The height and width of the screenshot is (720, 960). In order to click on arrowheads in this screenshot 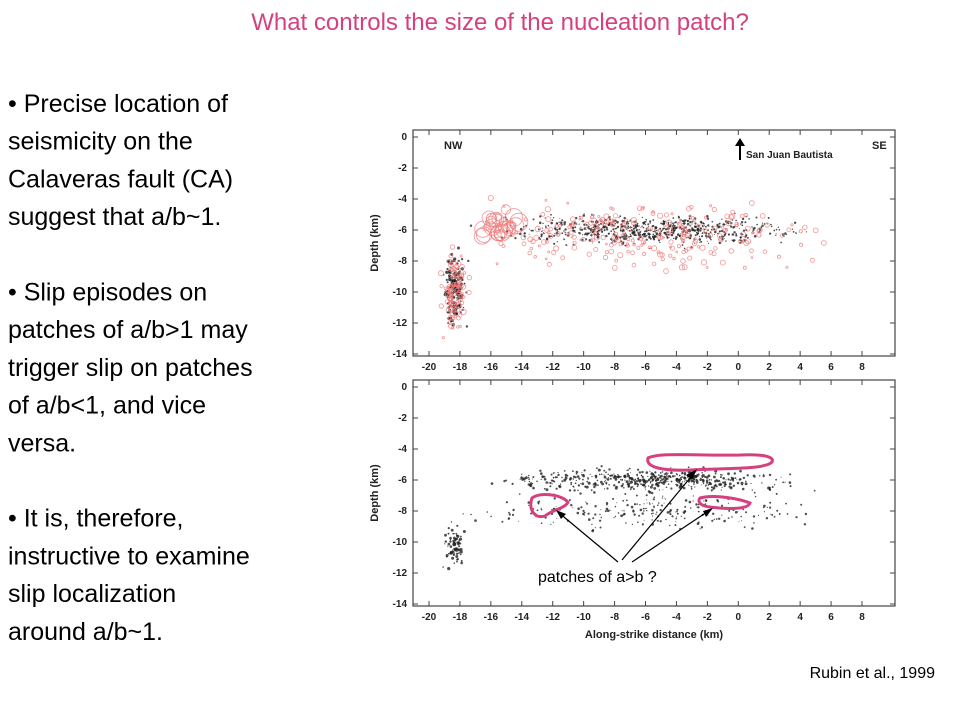, I will do `click(634, 494)`.